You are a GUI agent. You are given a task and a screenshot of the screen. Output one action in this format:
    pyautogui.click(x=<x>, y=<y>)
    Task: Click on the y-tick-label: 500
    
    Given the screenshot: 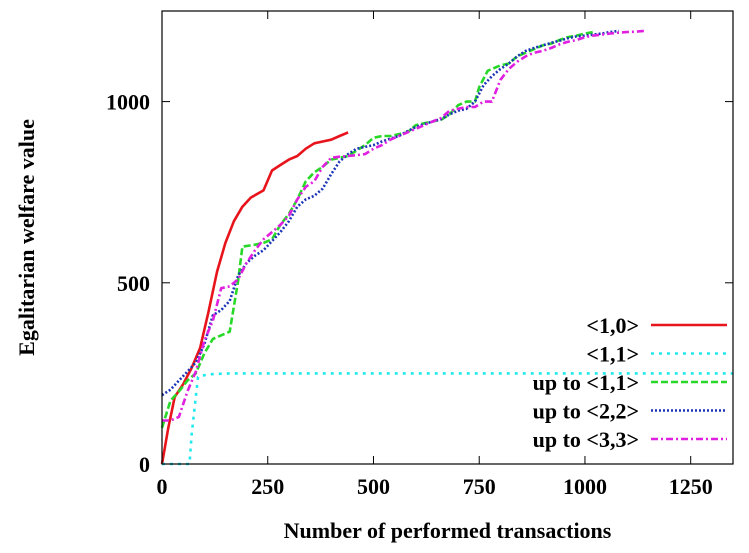 What is the action you would take?
    pyautogui.click(x=133, y=283)
    